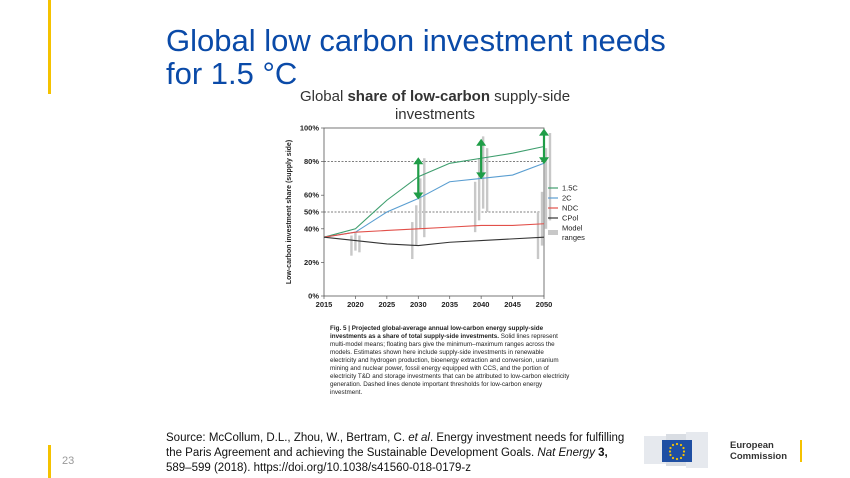 The height and width of the screenshot is (478, 850). What do you see at coordinates (355, 304) in the screenshot?
I see `x-tick-label: 2020` at bounding box center [355, 304].